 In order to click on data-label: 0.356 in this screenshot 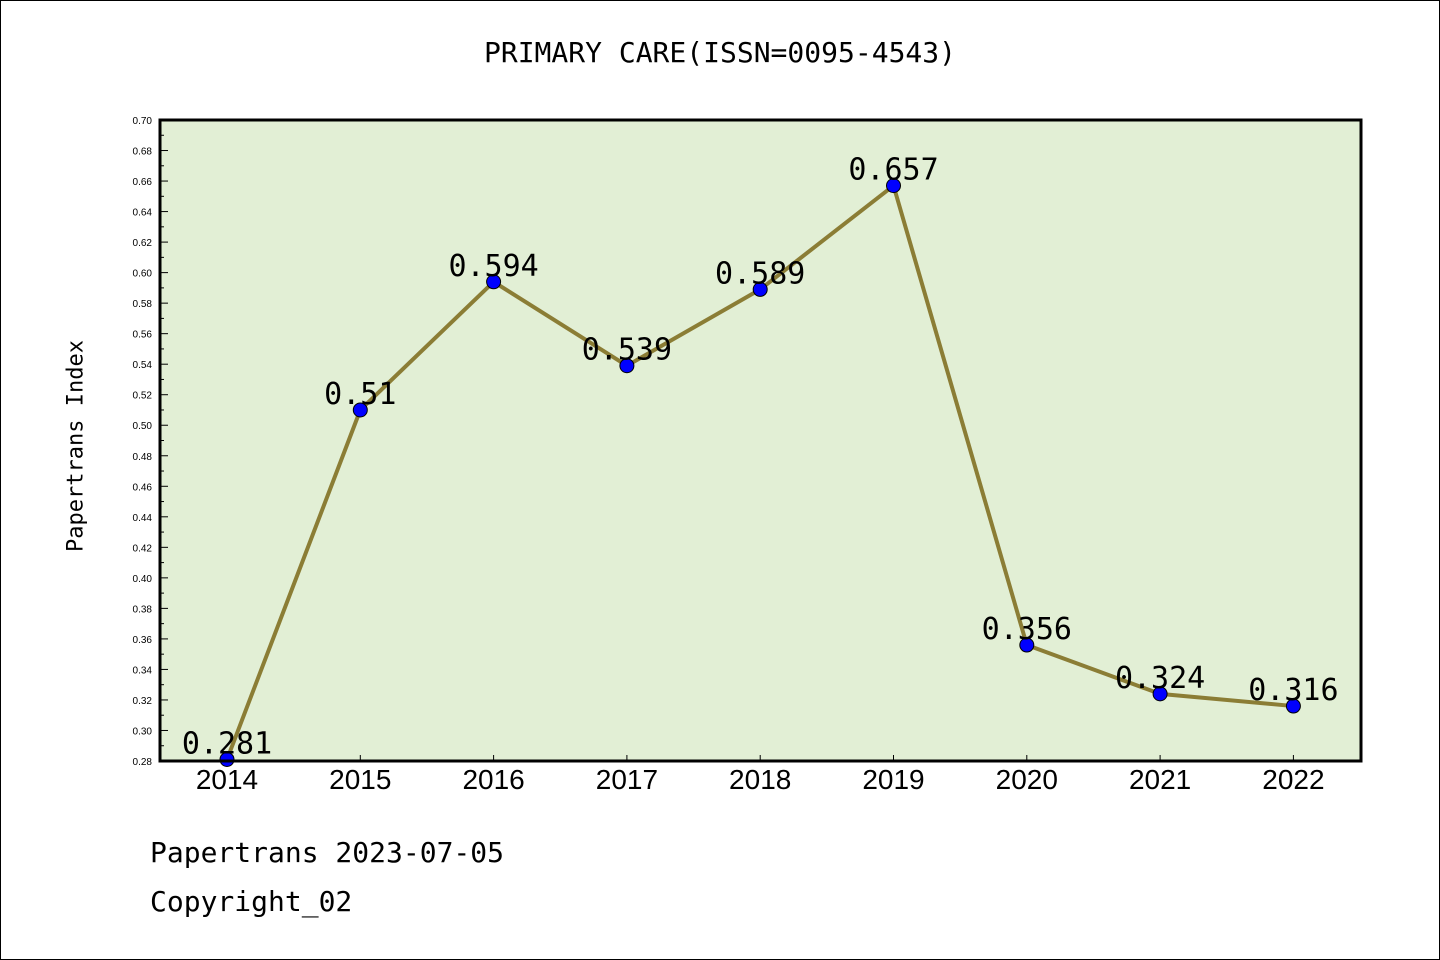, I will do `click(1027, 629)`.